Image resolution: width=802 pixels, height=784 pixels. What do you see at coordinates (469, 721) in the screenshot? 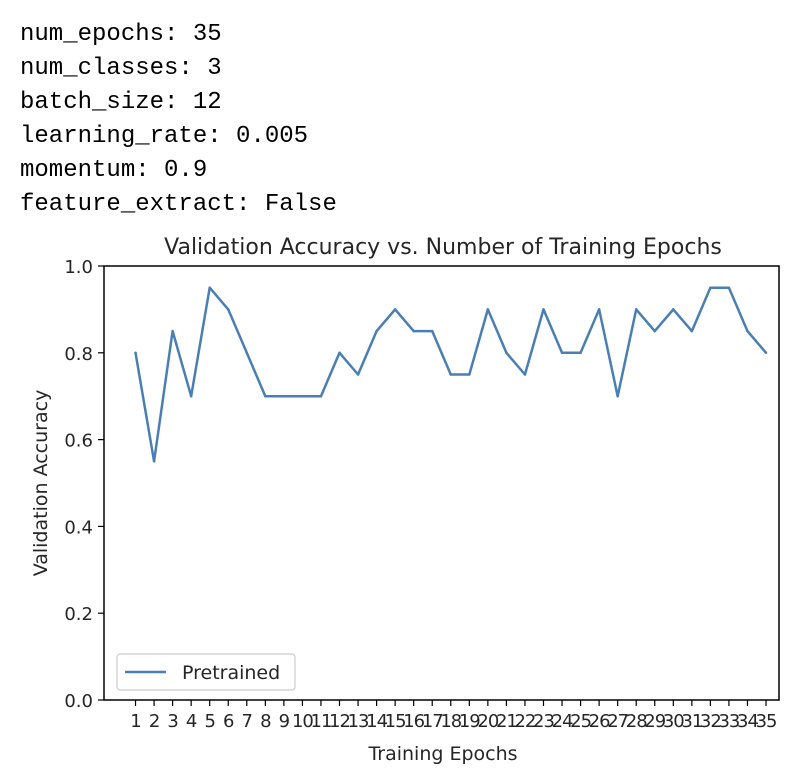
I see `x-tick-label: 19` at bounding box center [469, 721].